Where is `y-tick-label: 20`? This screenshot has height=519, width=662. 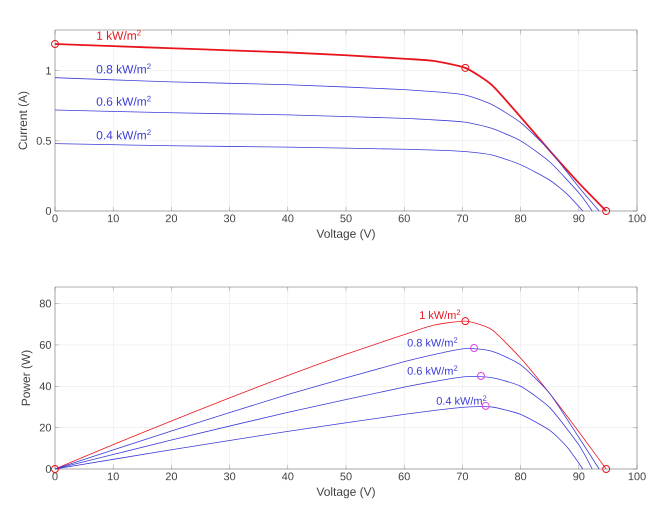
y-tick-label: 20 is located at coordinates (46, 428).